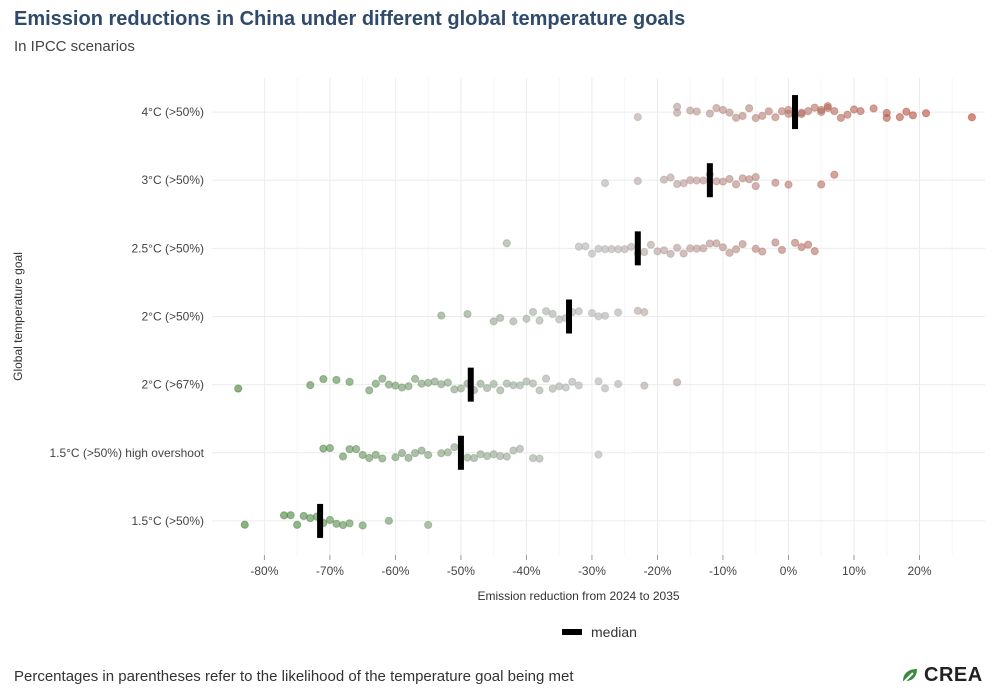 The image size is (1000, 700). What do you see at coordinates (789, 571) in the screenshot?
I see `x-tick-label: 0%` at bounding box center [789, 571].